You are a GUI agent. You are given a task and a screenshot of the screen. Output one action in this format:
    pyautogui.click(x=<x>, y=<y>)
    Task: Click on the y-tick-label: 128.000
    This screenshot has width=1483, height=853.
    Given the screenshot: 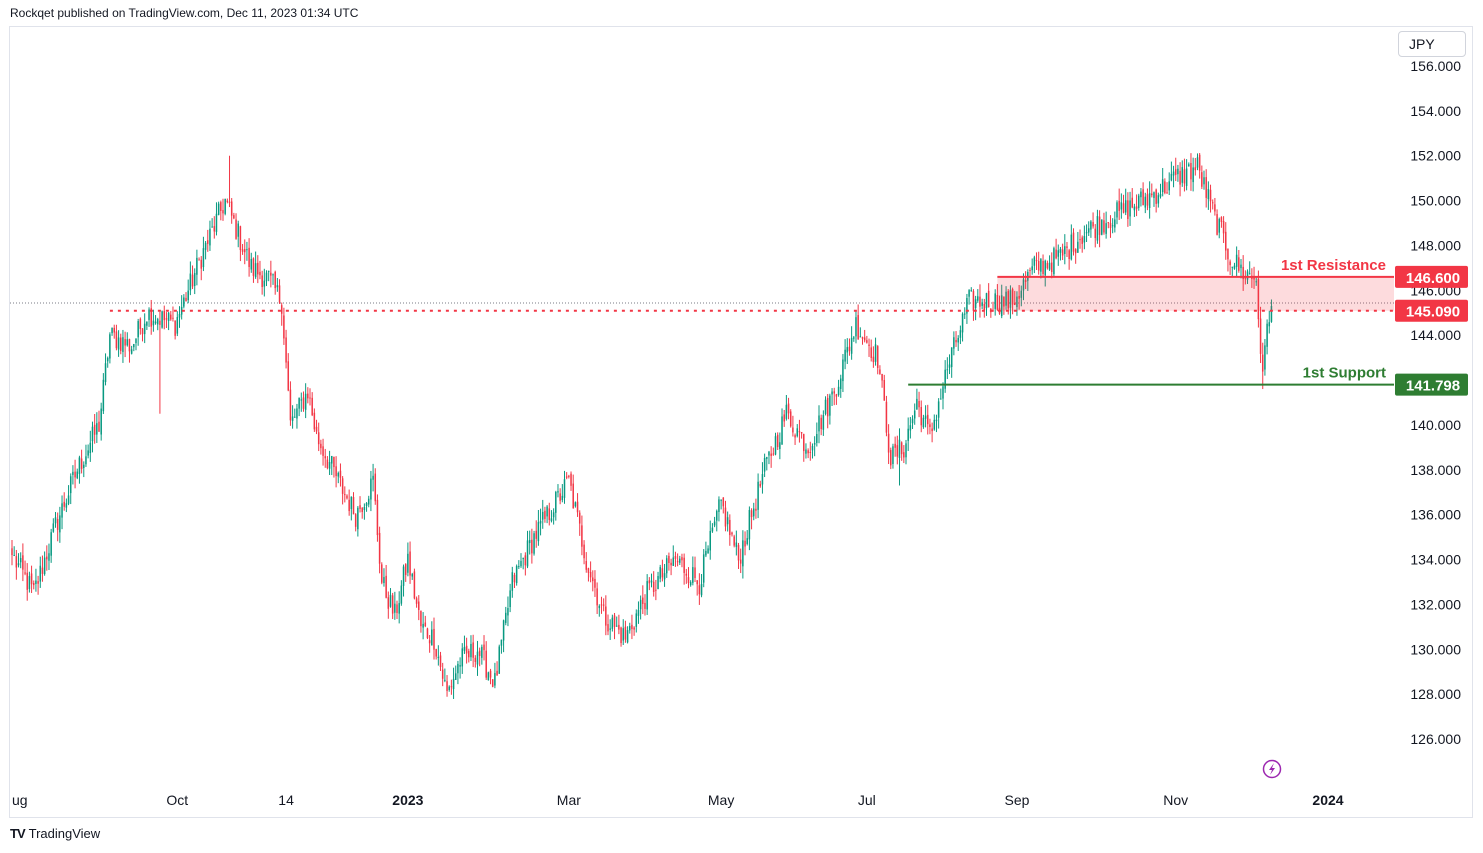 What is the action you would take?
    pyautogui.click(x=1435, y=694)
    